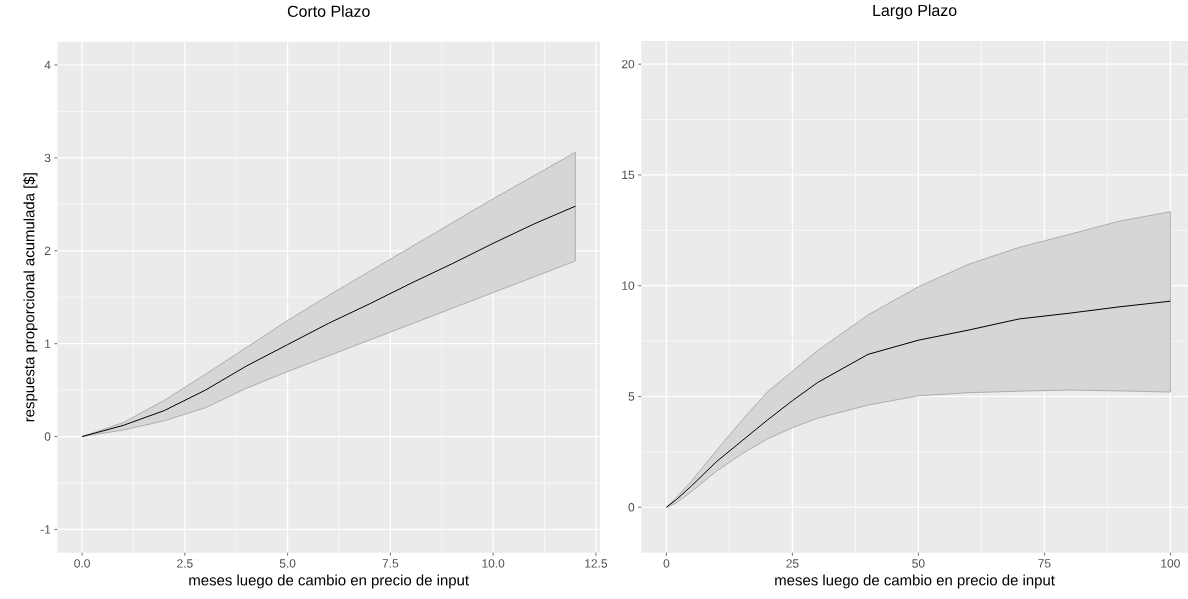 This screenshot has width=1188, height=599. I want to click on y-tick-label: 10, so click(628, 285).